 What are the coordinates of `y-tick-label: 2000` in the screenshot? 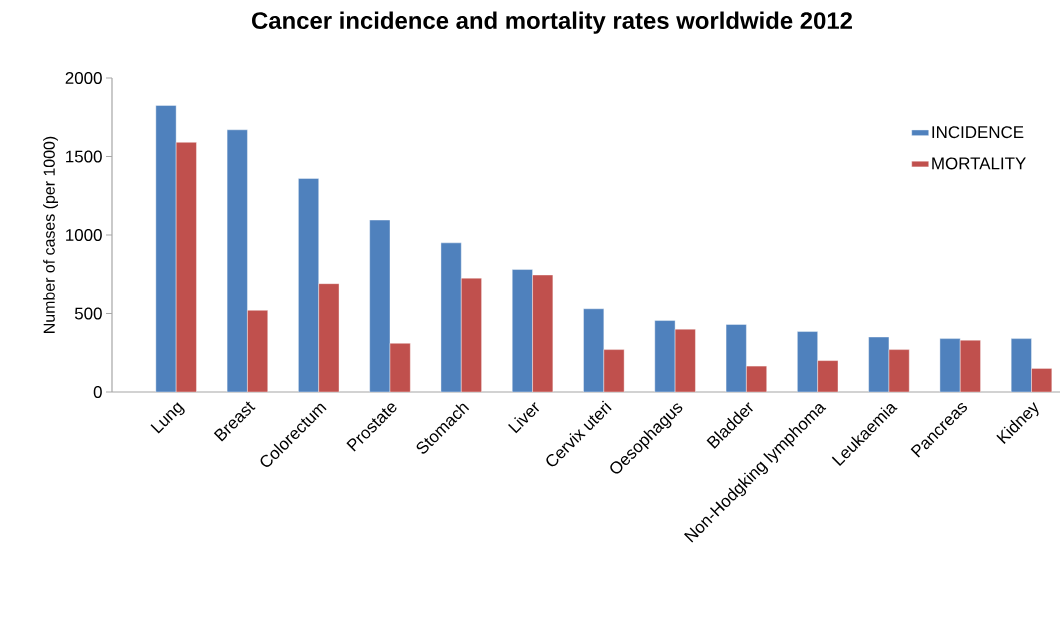 It's located at (83, 78).